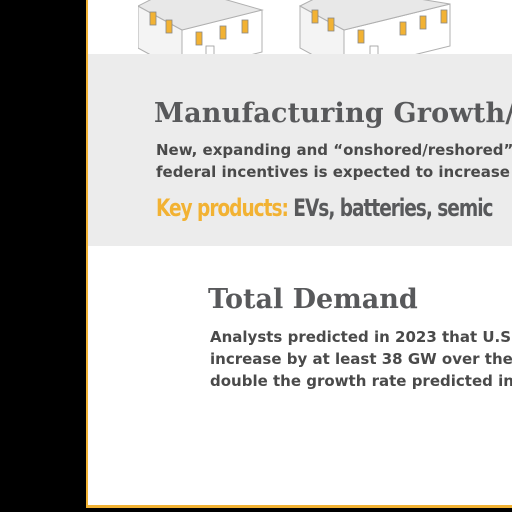  Describe the element at coordinates (313, 299) in the screenshot. I see `total-demand-title: Total Demand` at that location.